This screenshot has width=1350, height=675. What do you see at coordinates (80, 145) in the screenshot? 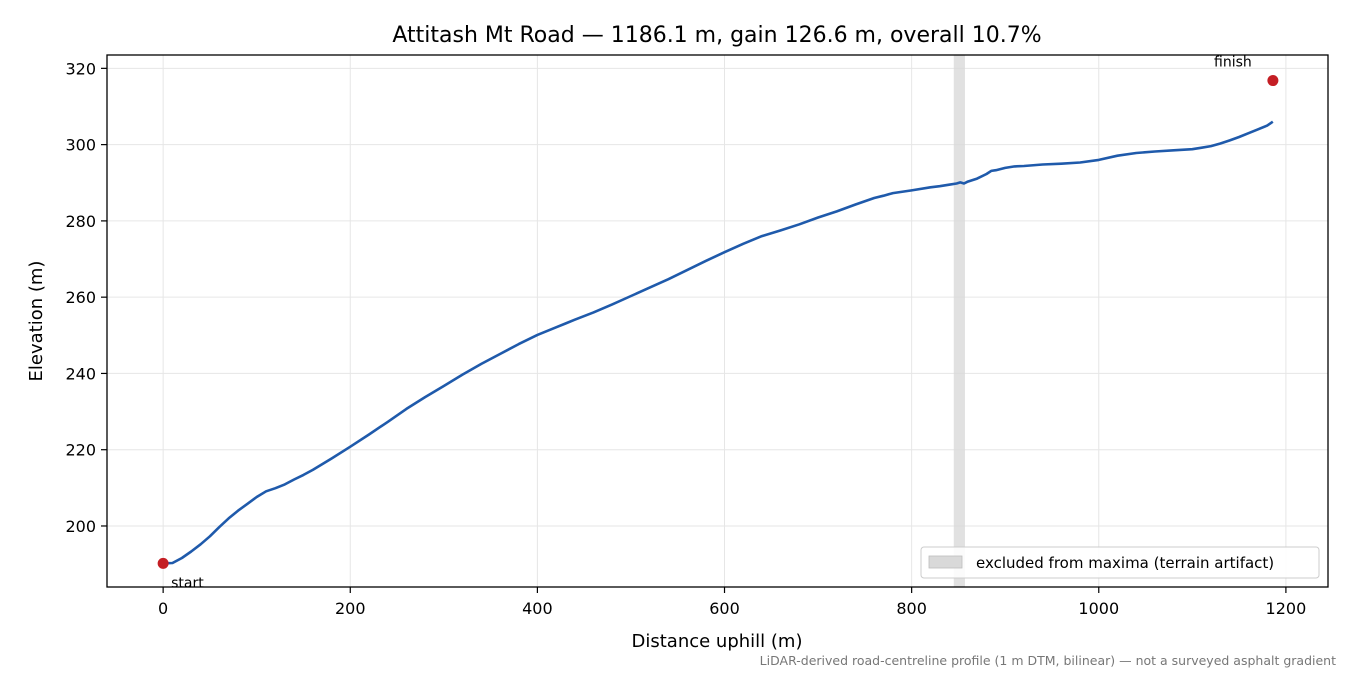
I see `y-tick-label: 300` at bounding box center [80, 145].